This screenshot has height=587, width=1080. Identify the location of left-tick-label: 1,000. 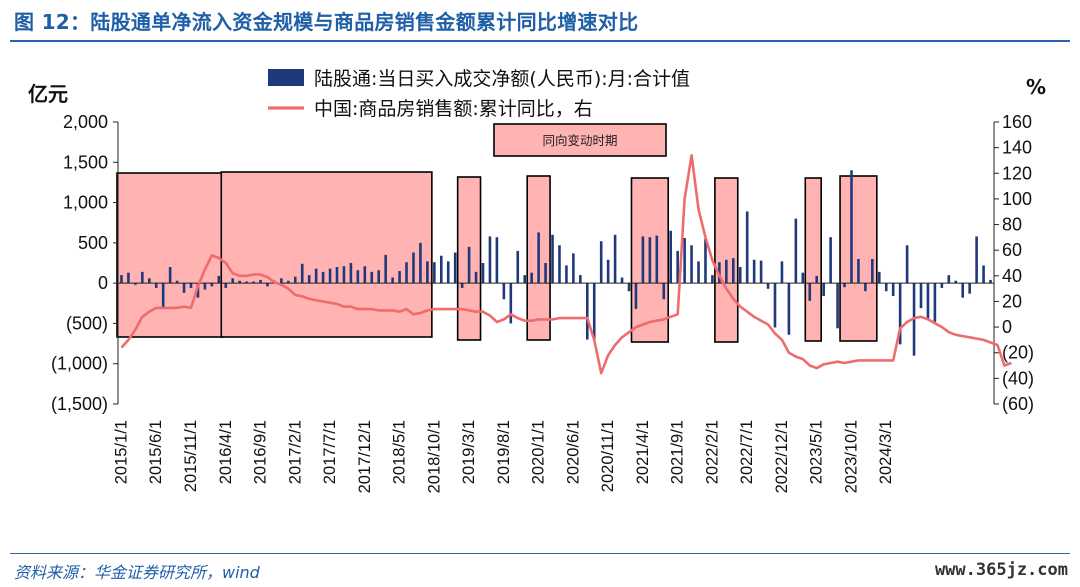
(85, 203).